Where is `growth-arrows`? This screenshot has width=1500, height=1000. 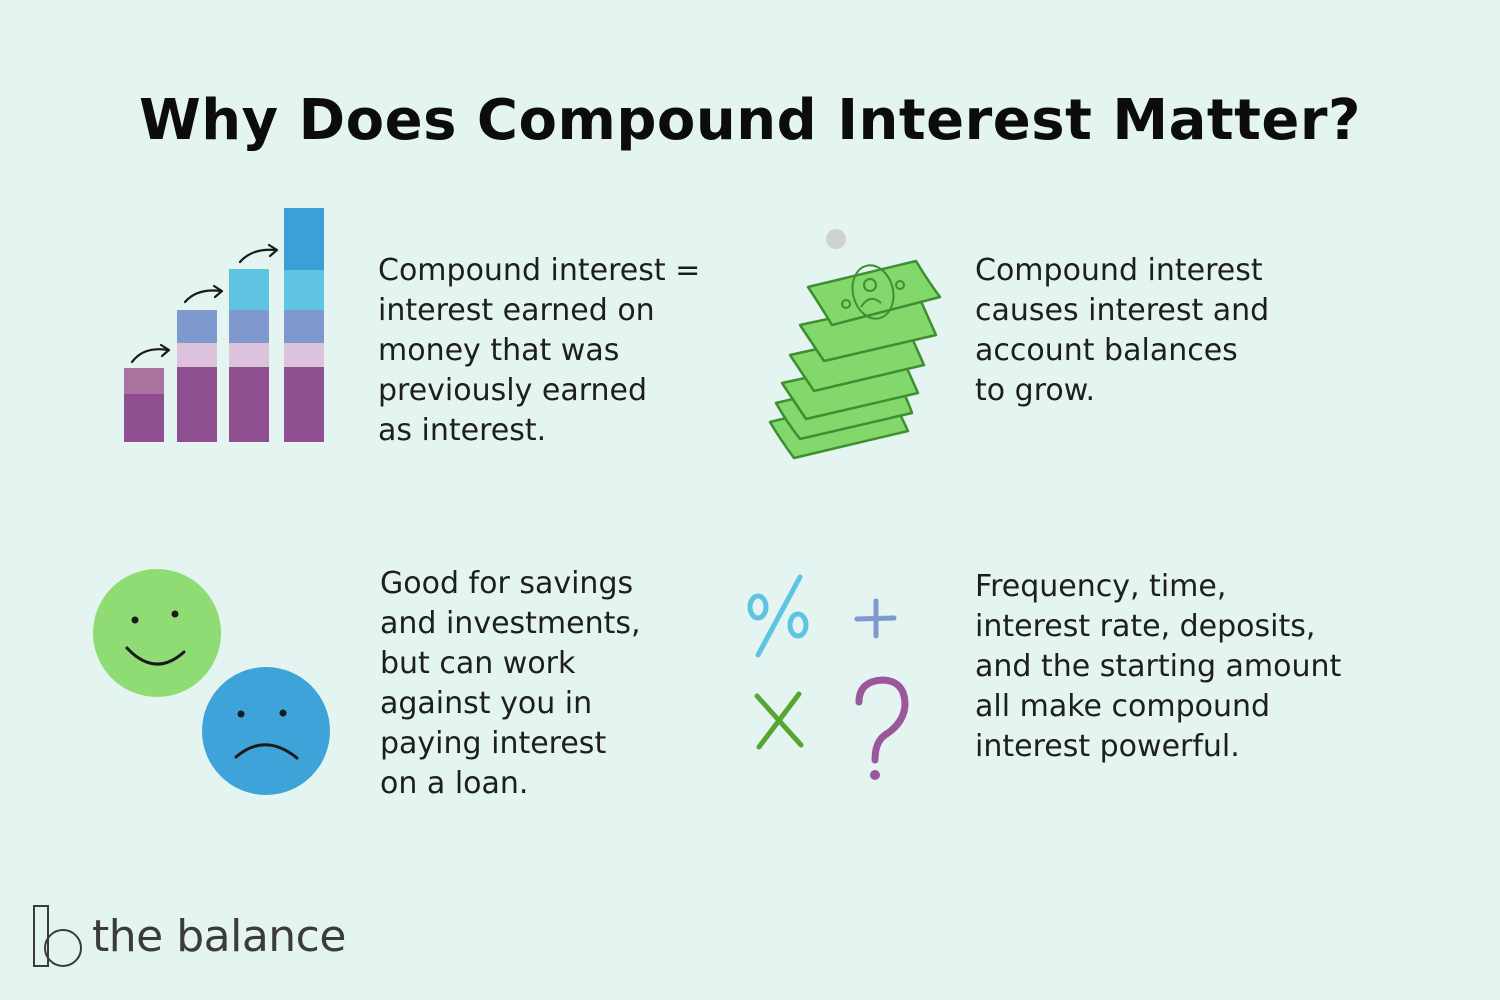 growth-arrows is located at coordinates (204, 303).